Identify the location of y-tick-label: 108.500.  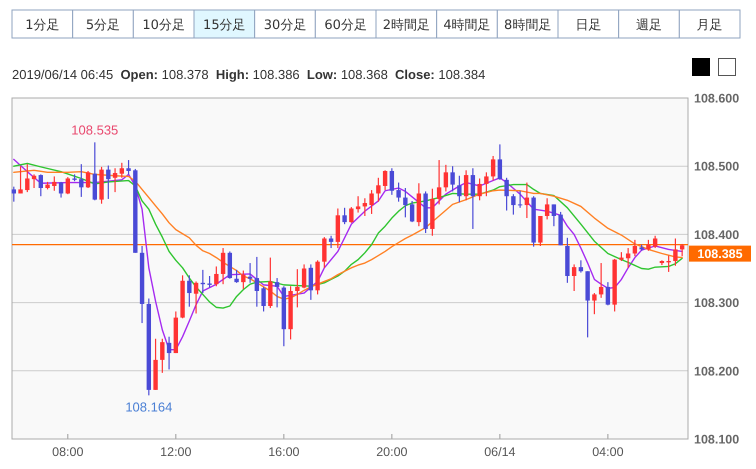
(717, 167).